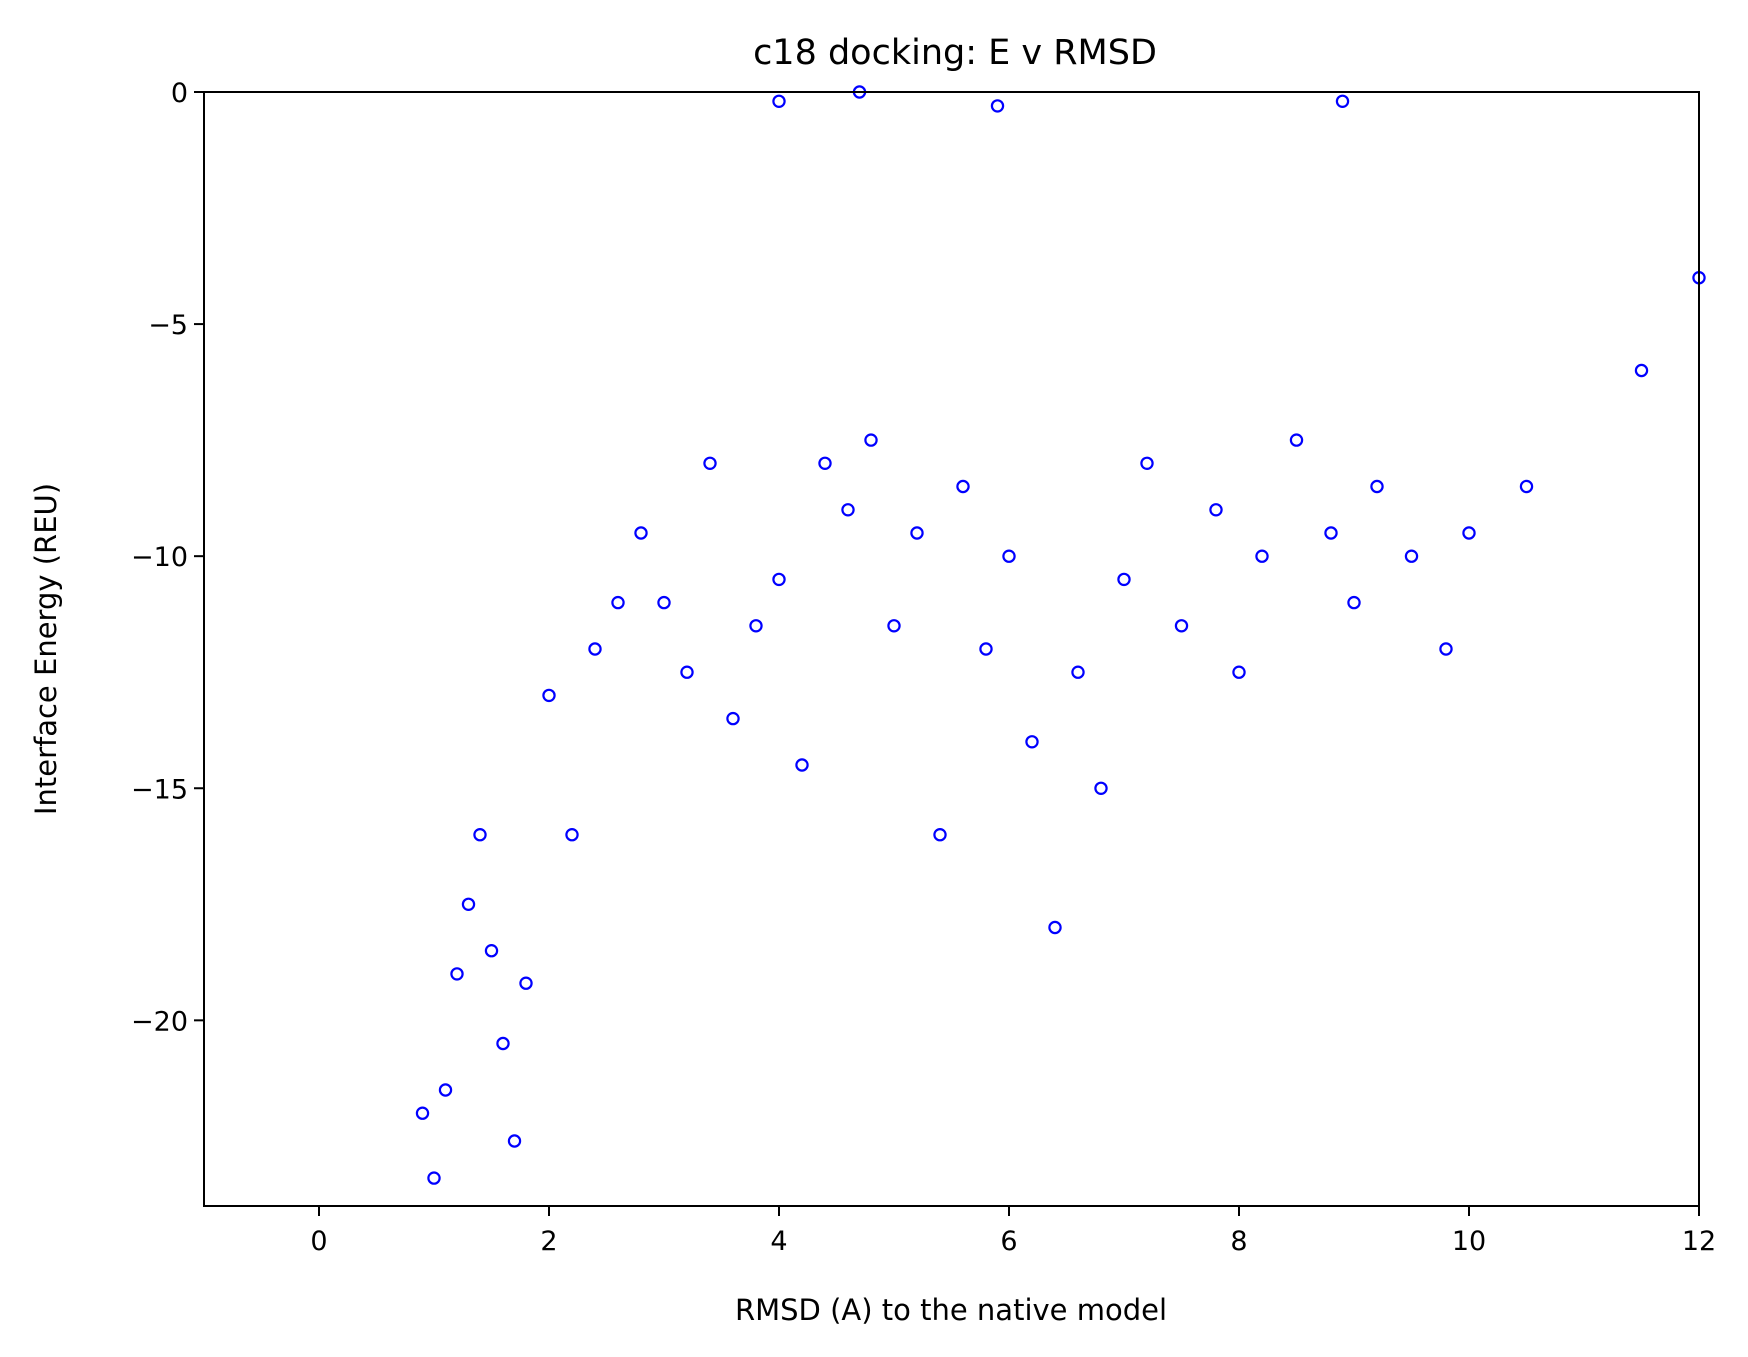 The height and width of the screenshot is (1357, 1748). What do you see at coordinates (179, 93) in the screenshot?
I see `y-tick-label: 0` at bounding box center [179, 93].